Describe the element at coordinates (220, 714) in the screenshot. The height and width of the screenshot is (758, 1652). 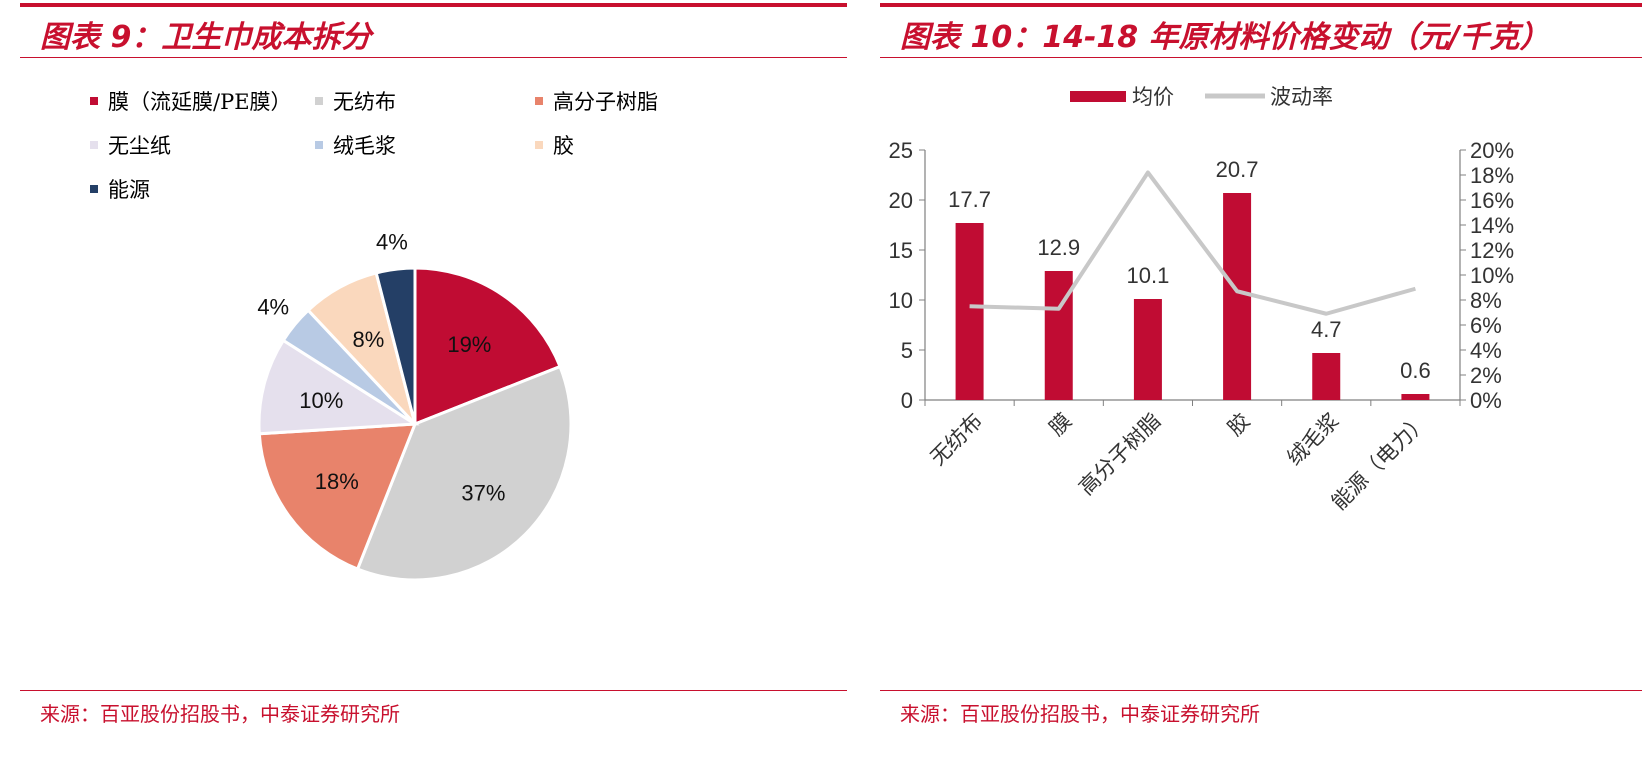
I see `pie-source: 来源：百亚股份招股书，中泰证券研究所` at that location.